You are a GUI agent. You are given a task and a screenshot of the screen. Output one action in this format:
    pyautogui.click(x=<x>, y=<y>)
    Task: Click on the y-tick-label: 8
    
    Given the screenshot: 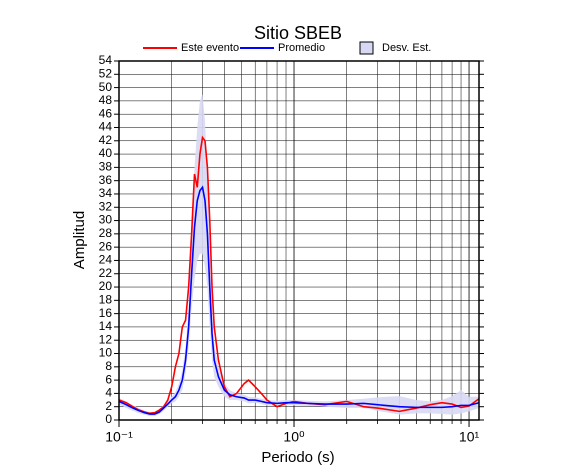 What is the action you would take?
    pyautogui.click(x=108, y=366)
    